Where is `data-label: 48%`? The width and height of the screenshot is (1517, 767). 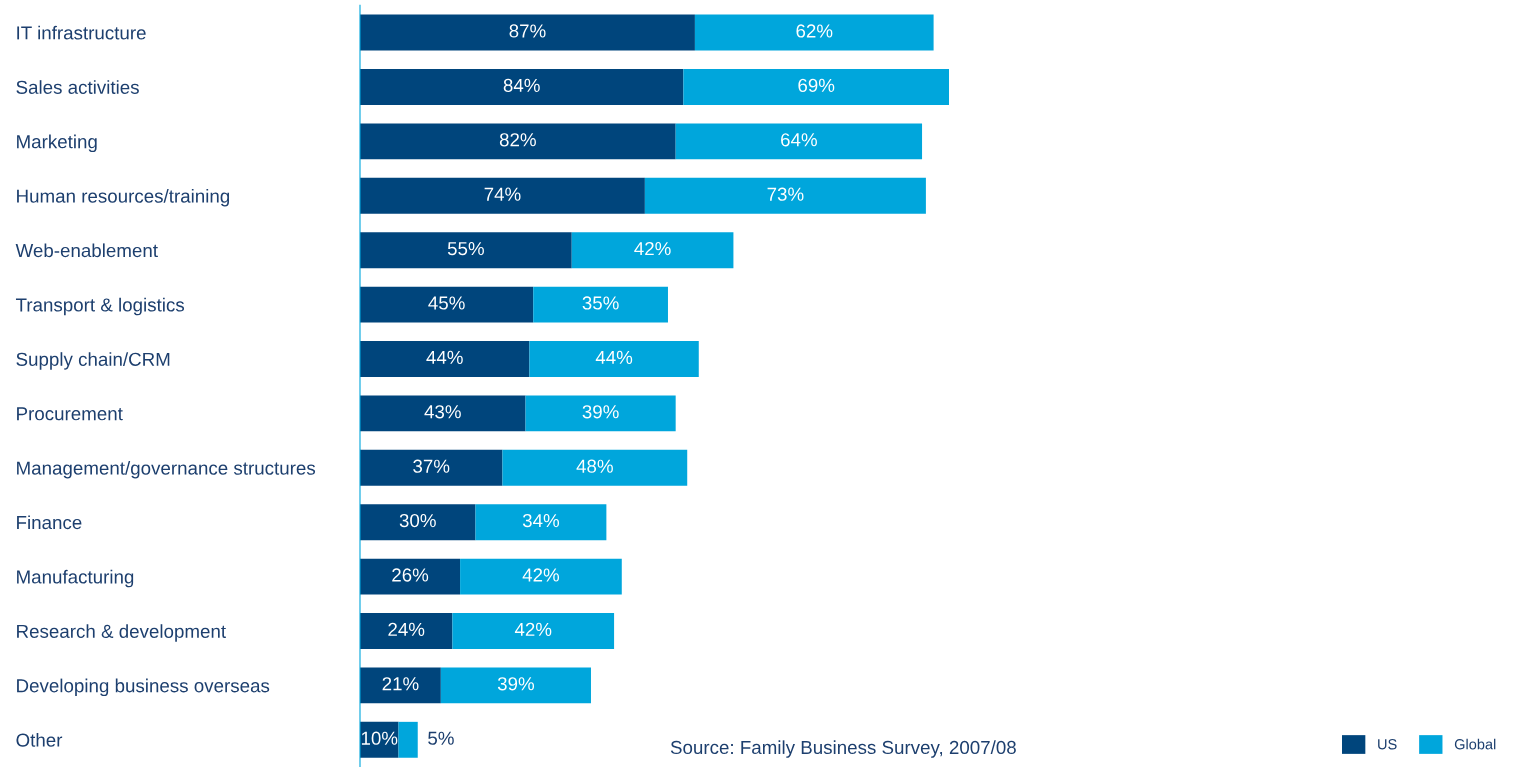
data-label: 48% is located at coordinates (594, 466).